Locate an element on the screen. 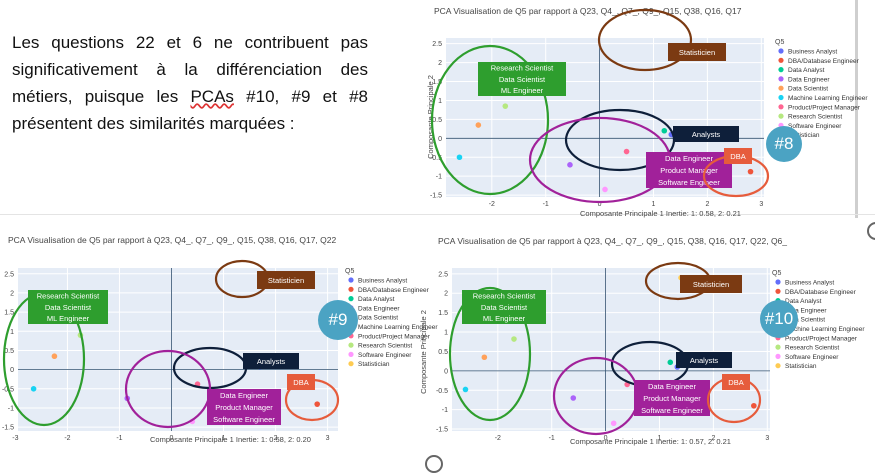  x-tick-label: 3 is located at coordinates (767, 438).